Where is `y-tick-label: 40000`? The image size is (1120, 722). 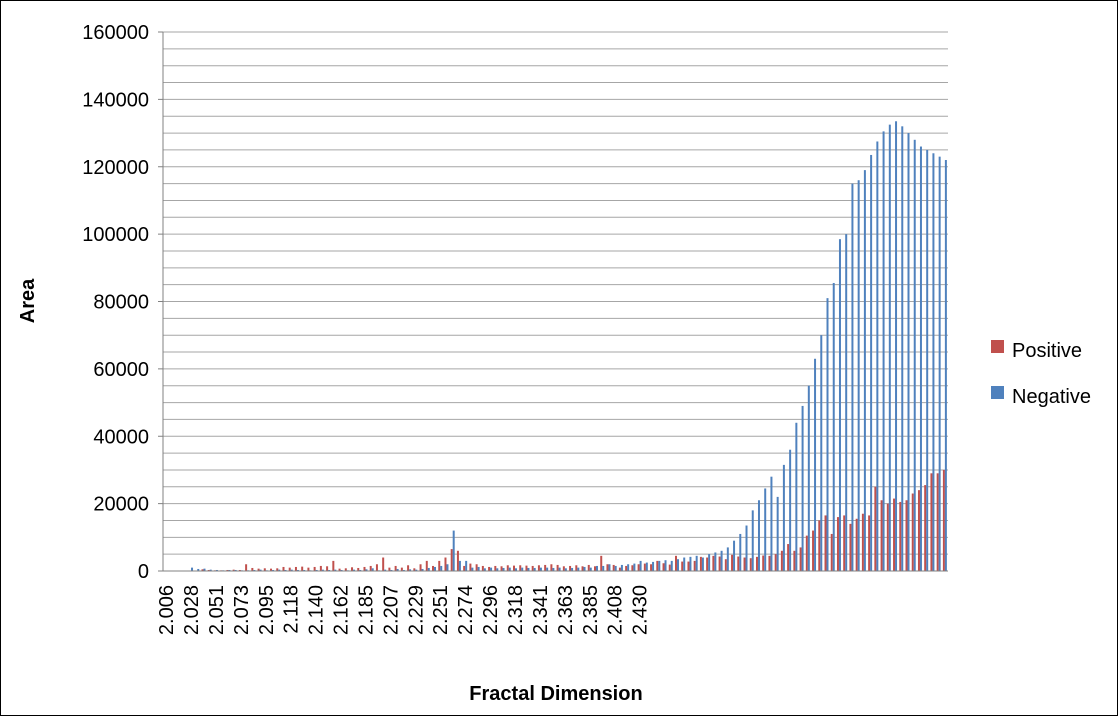
y-tick-label: 40000 is located at coordinates (121, 437).